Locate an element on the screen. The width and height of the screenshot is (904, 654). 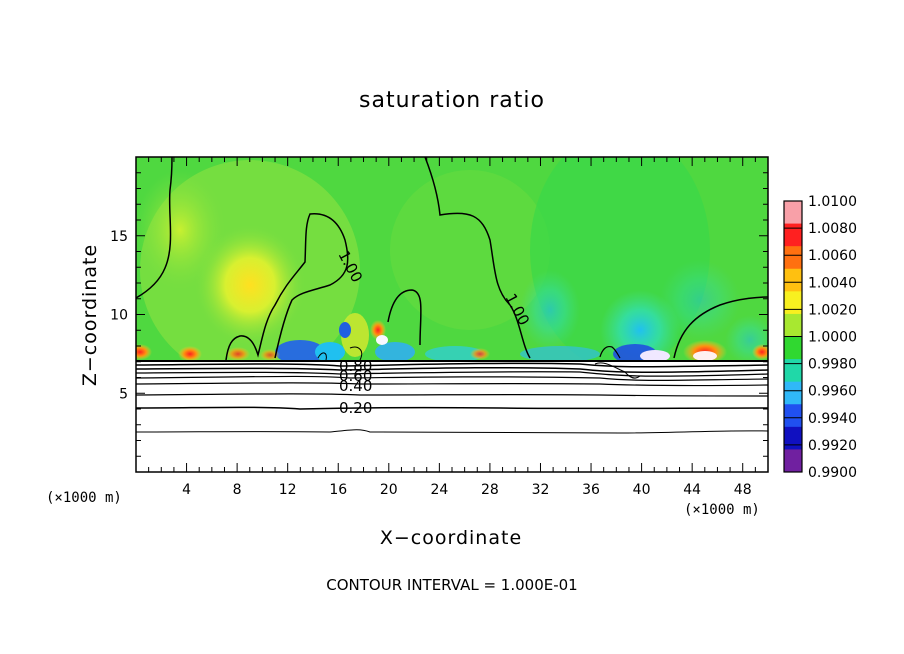
x-tick-label: 40 is located at coordinates (642, 490).